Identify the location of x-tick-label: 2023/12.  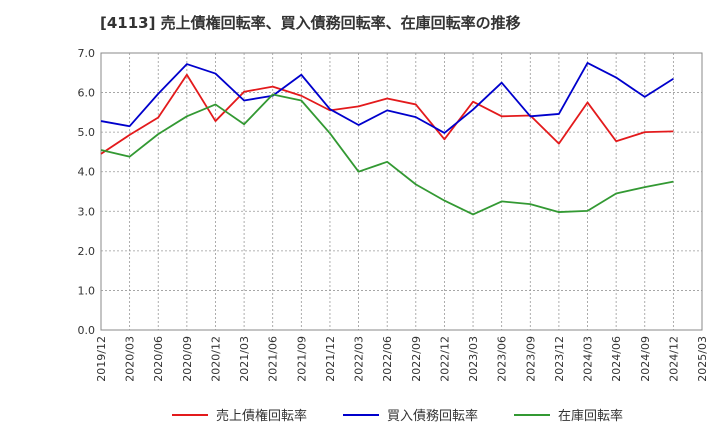
(559, 359).